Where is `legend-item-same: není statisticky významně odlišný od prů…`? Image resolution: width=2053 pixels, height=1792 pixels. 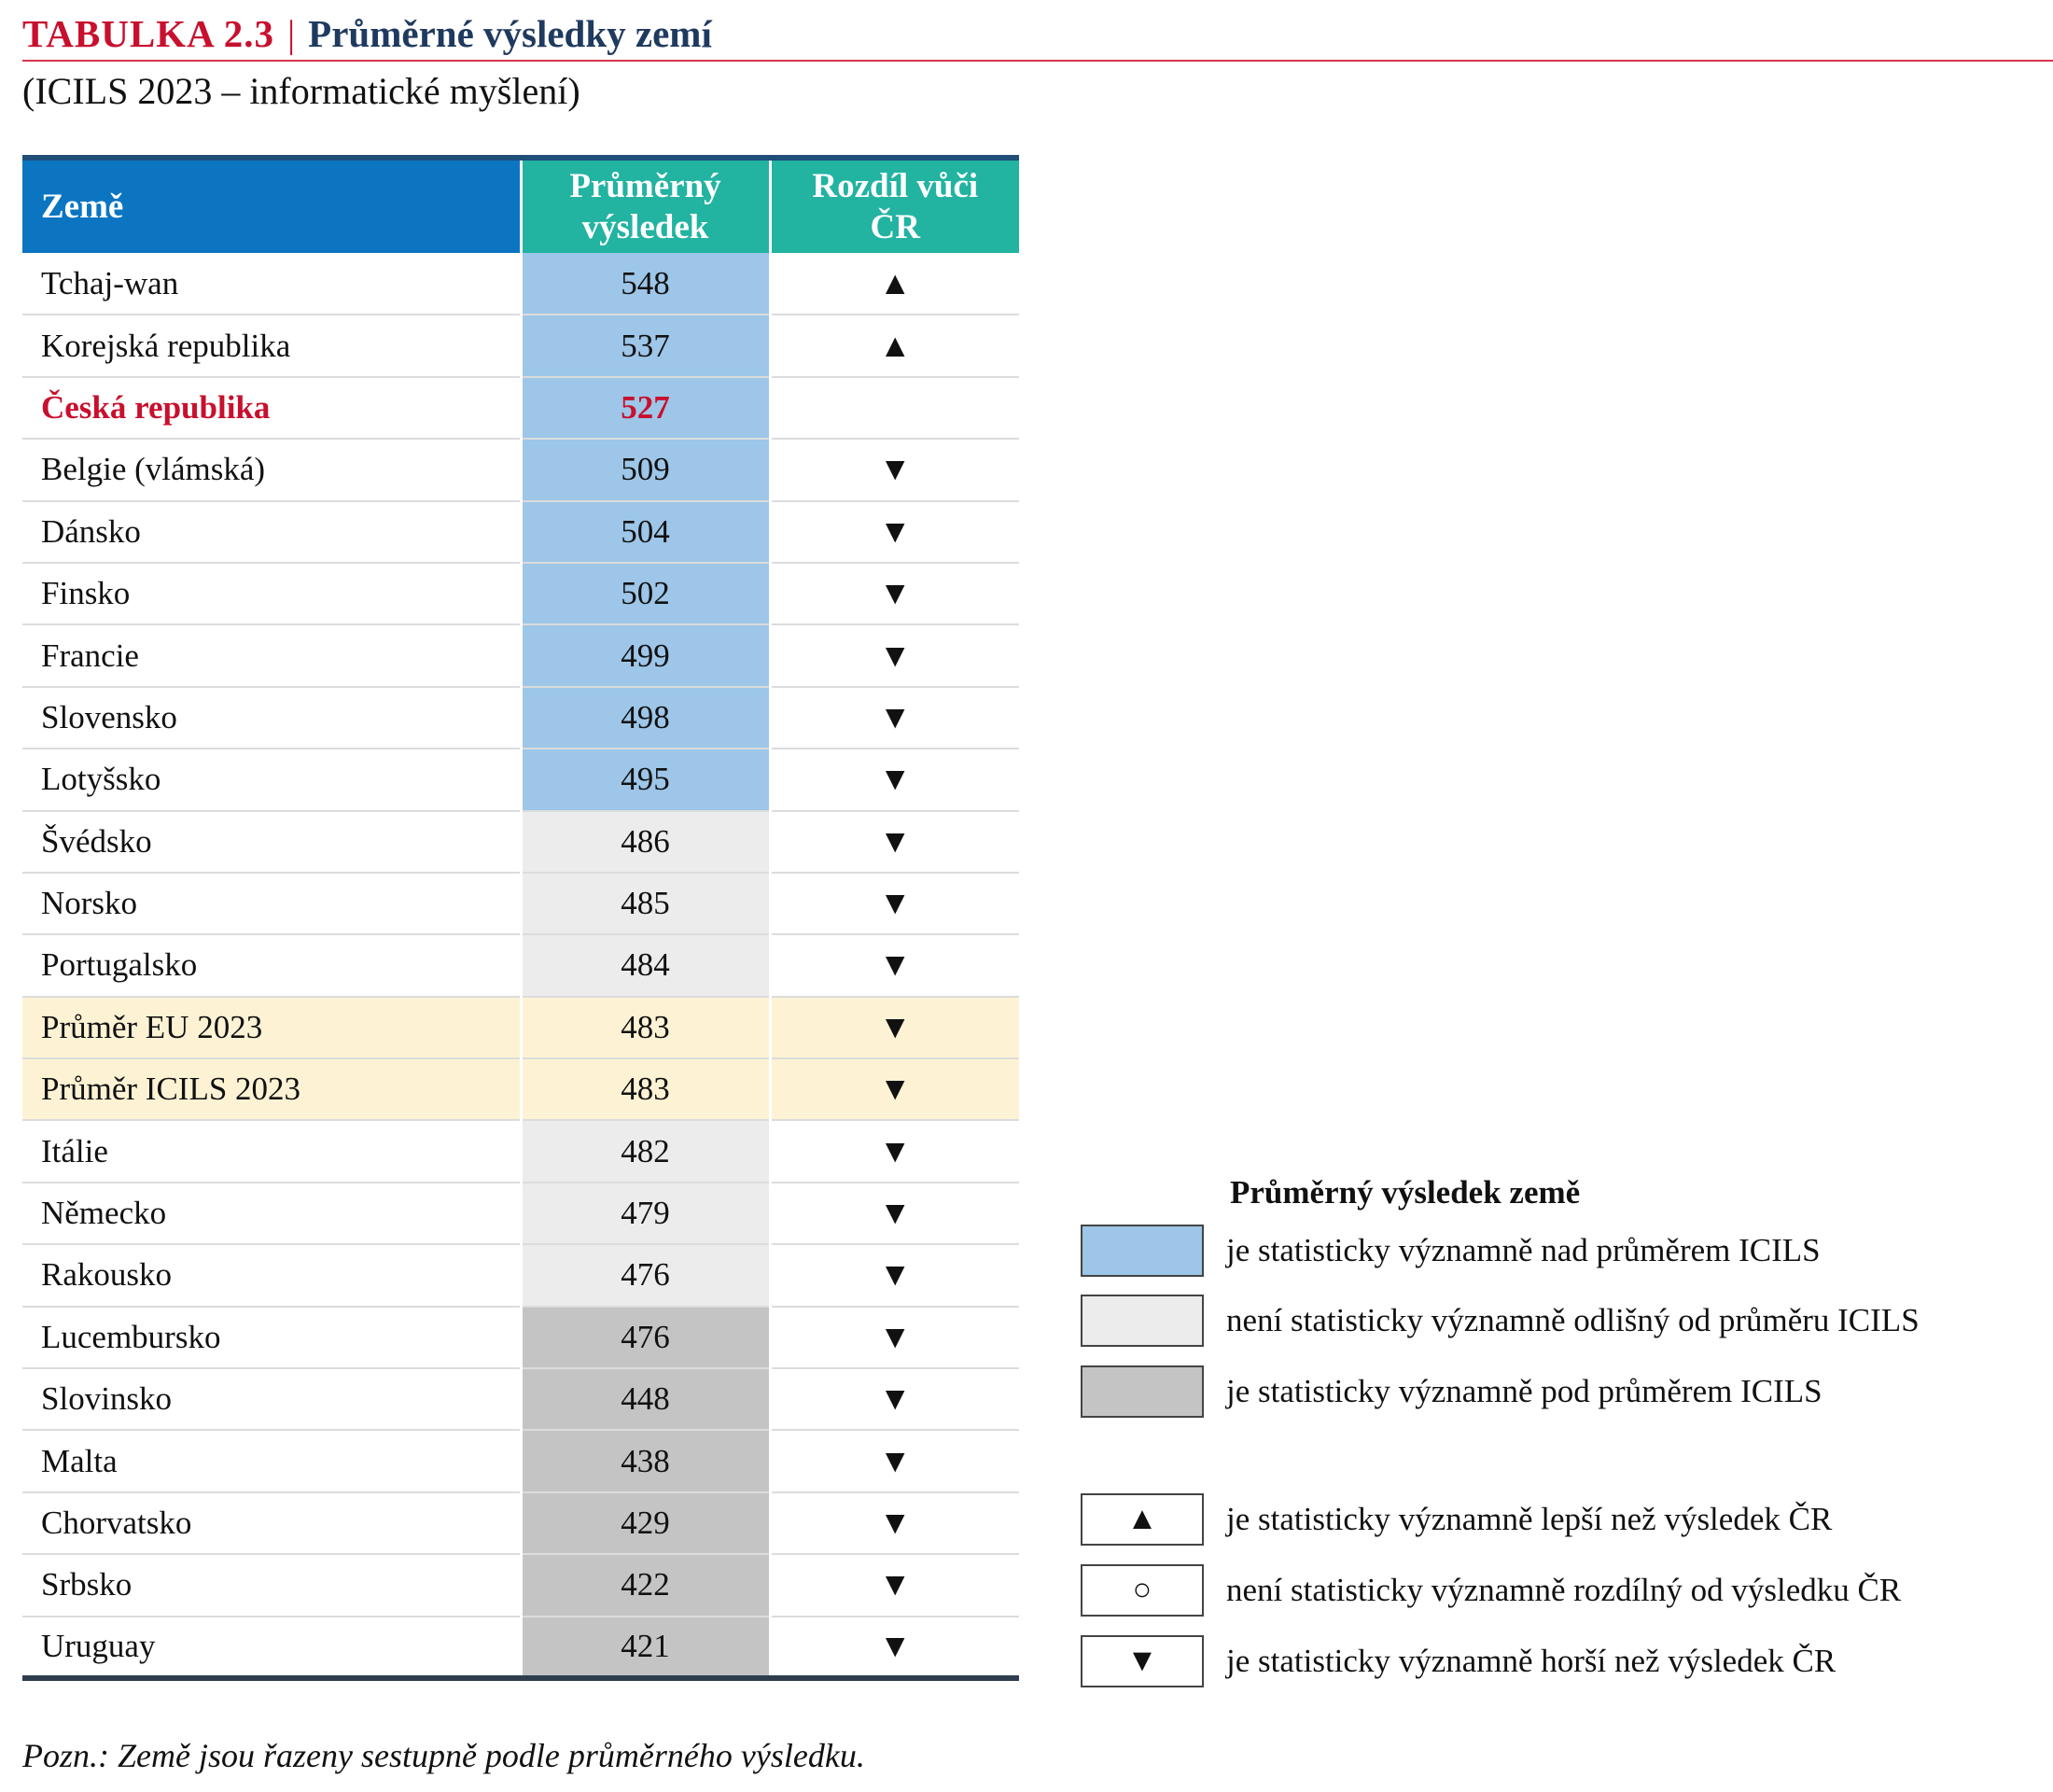 legend-item-same: není statisticky významně odlišný od prů… is located at coordinates (1500, 1321).